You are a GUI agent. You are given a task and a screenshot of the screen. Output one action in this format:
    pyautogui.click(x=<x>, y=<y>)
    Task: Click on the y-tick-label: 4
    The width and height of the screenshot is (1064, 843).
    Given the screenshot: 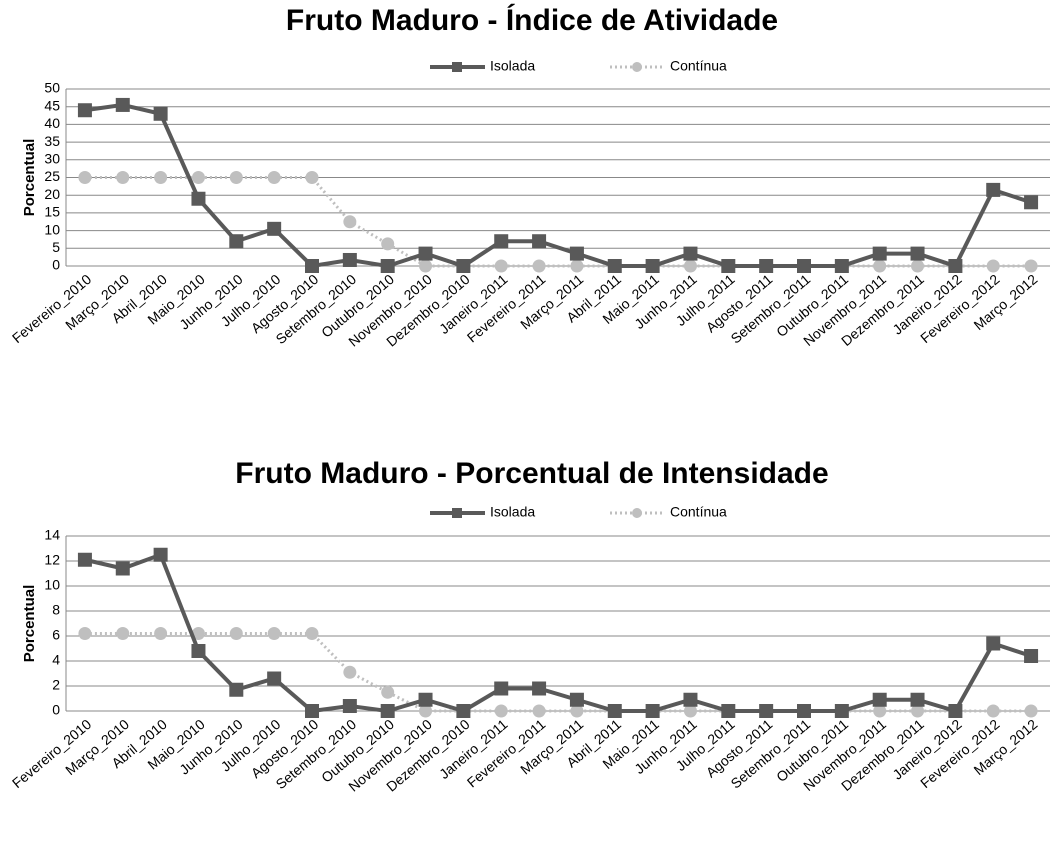 What is the action you would take?
    pyautogui.click(x=56, y=660)
    